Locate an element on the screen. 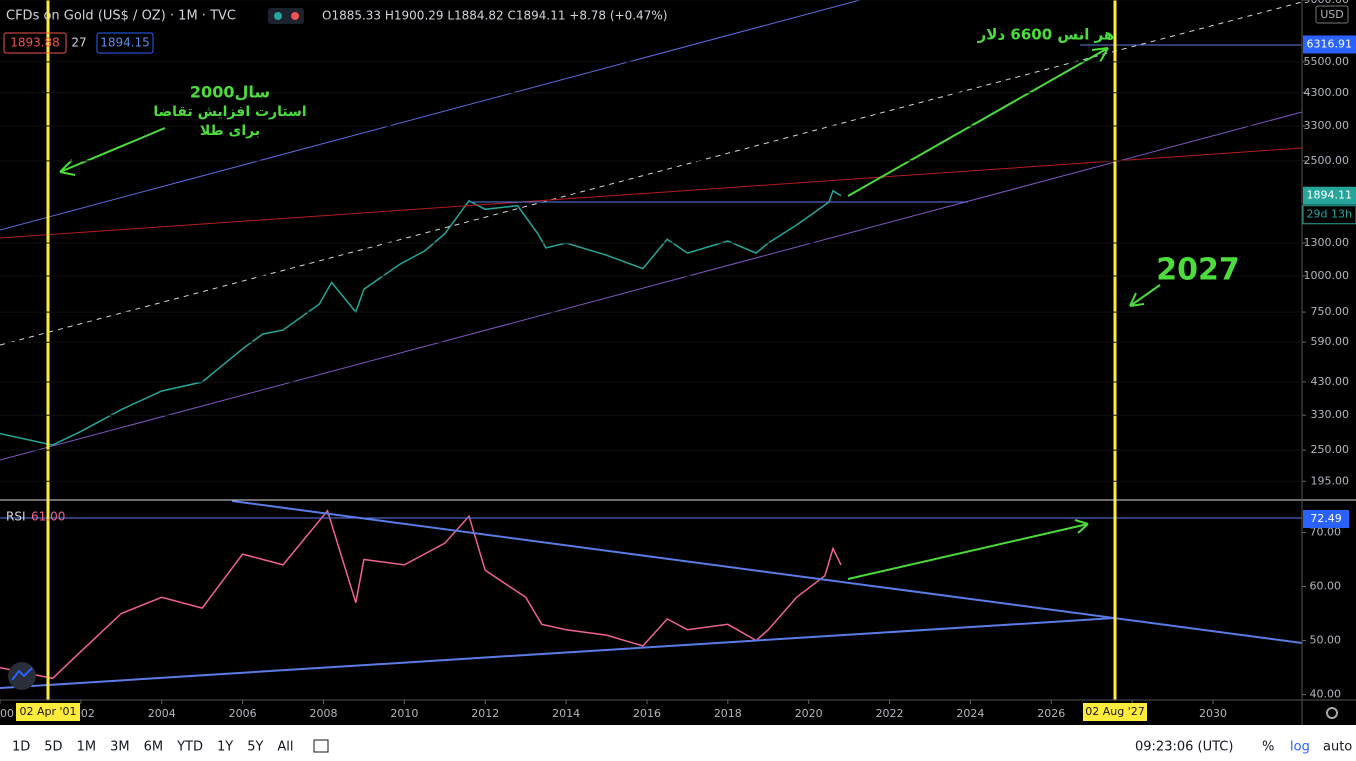 The width and height of the screenshot is (1356, 761). settings-icon is located at coordinates (1332, 713).